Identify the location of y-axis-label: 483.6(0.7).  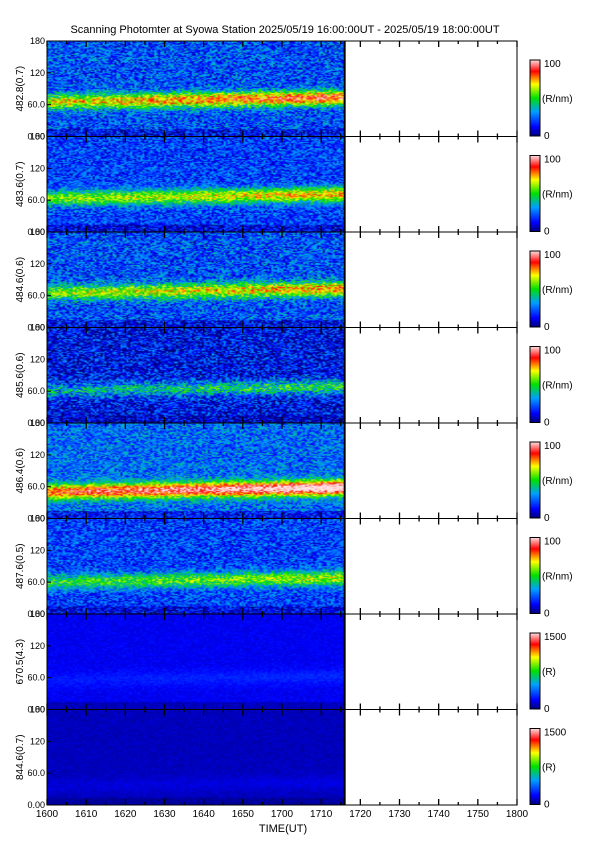
(20, 184).